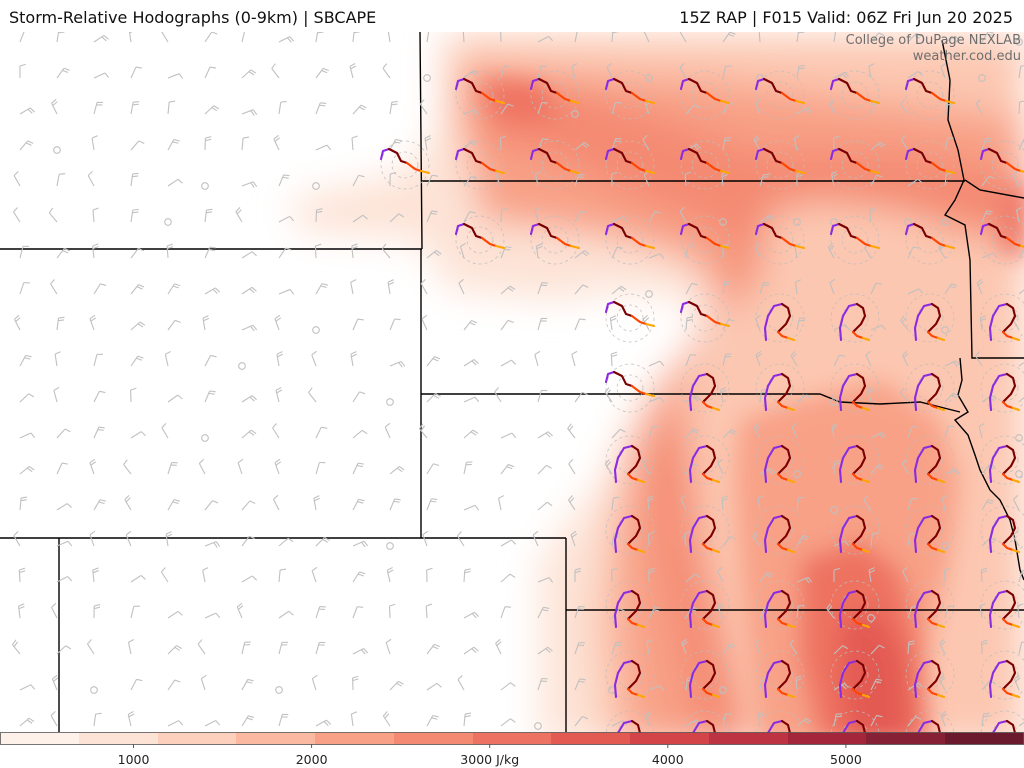 The width and height of the screenshot is (1024, 768). What do you see at coordinates (512, 749) in the screenshot?
I see `sbcape-colorbar: 1000 2000 3000 J/kg 4000 5000` at bounding box center [512, 749].